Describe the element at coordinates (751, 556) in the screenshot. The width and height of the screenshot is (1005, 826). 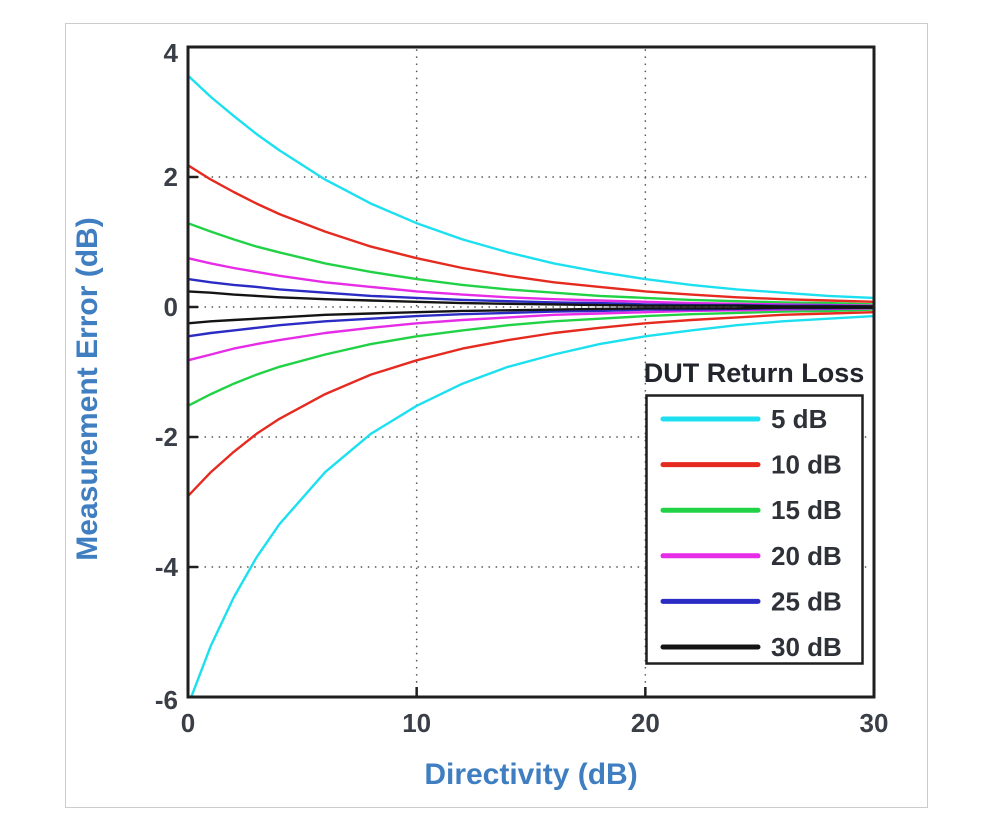
I see `legend-entry: 20 dB` at that location.